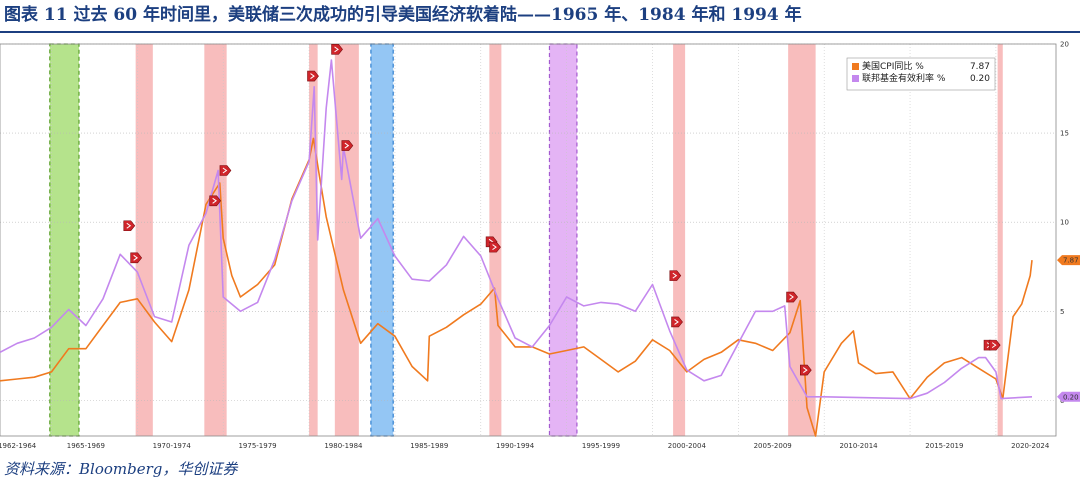 The height and width of the screenshot is (482, 1080). Describe the element at coordinates (773, 446) in the screenshot. I see `x-tick-label: 2005-2009` at that location.